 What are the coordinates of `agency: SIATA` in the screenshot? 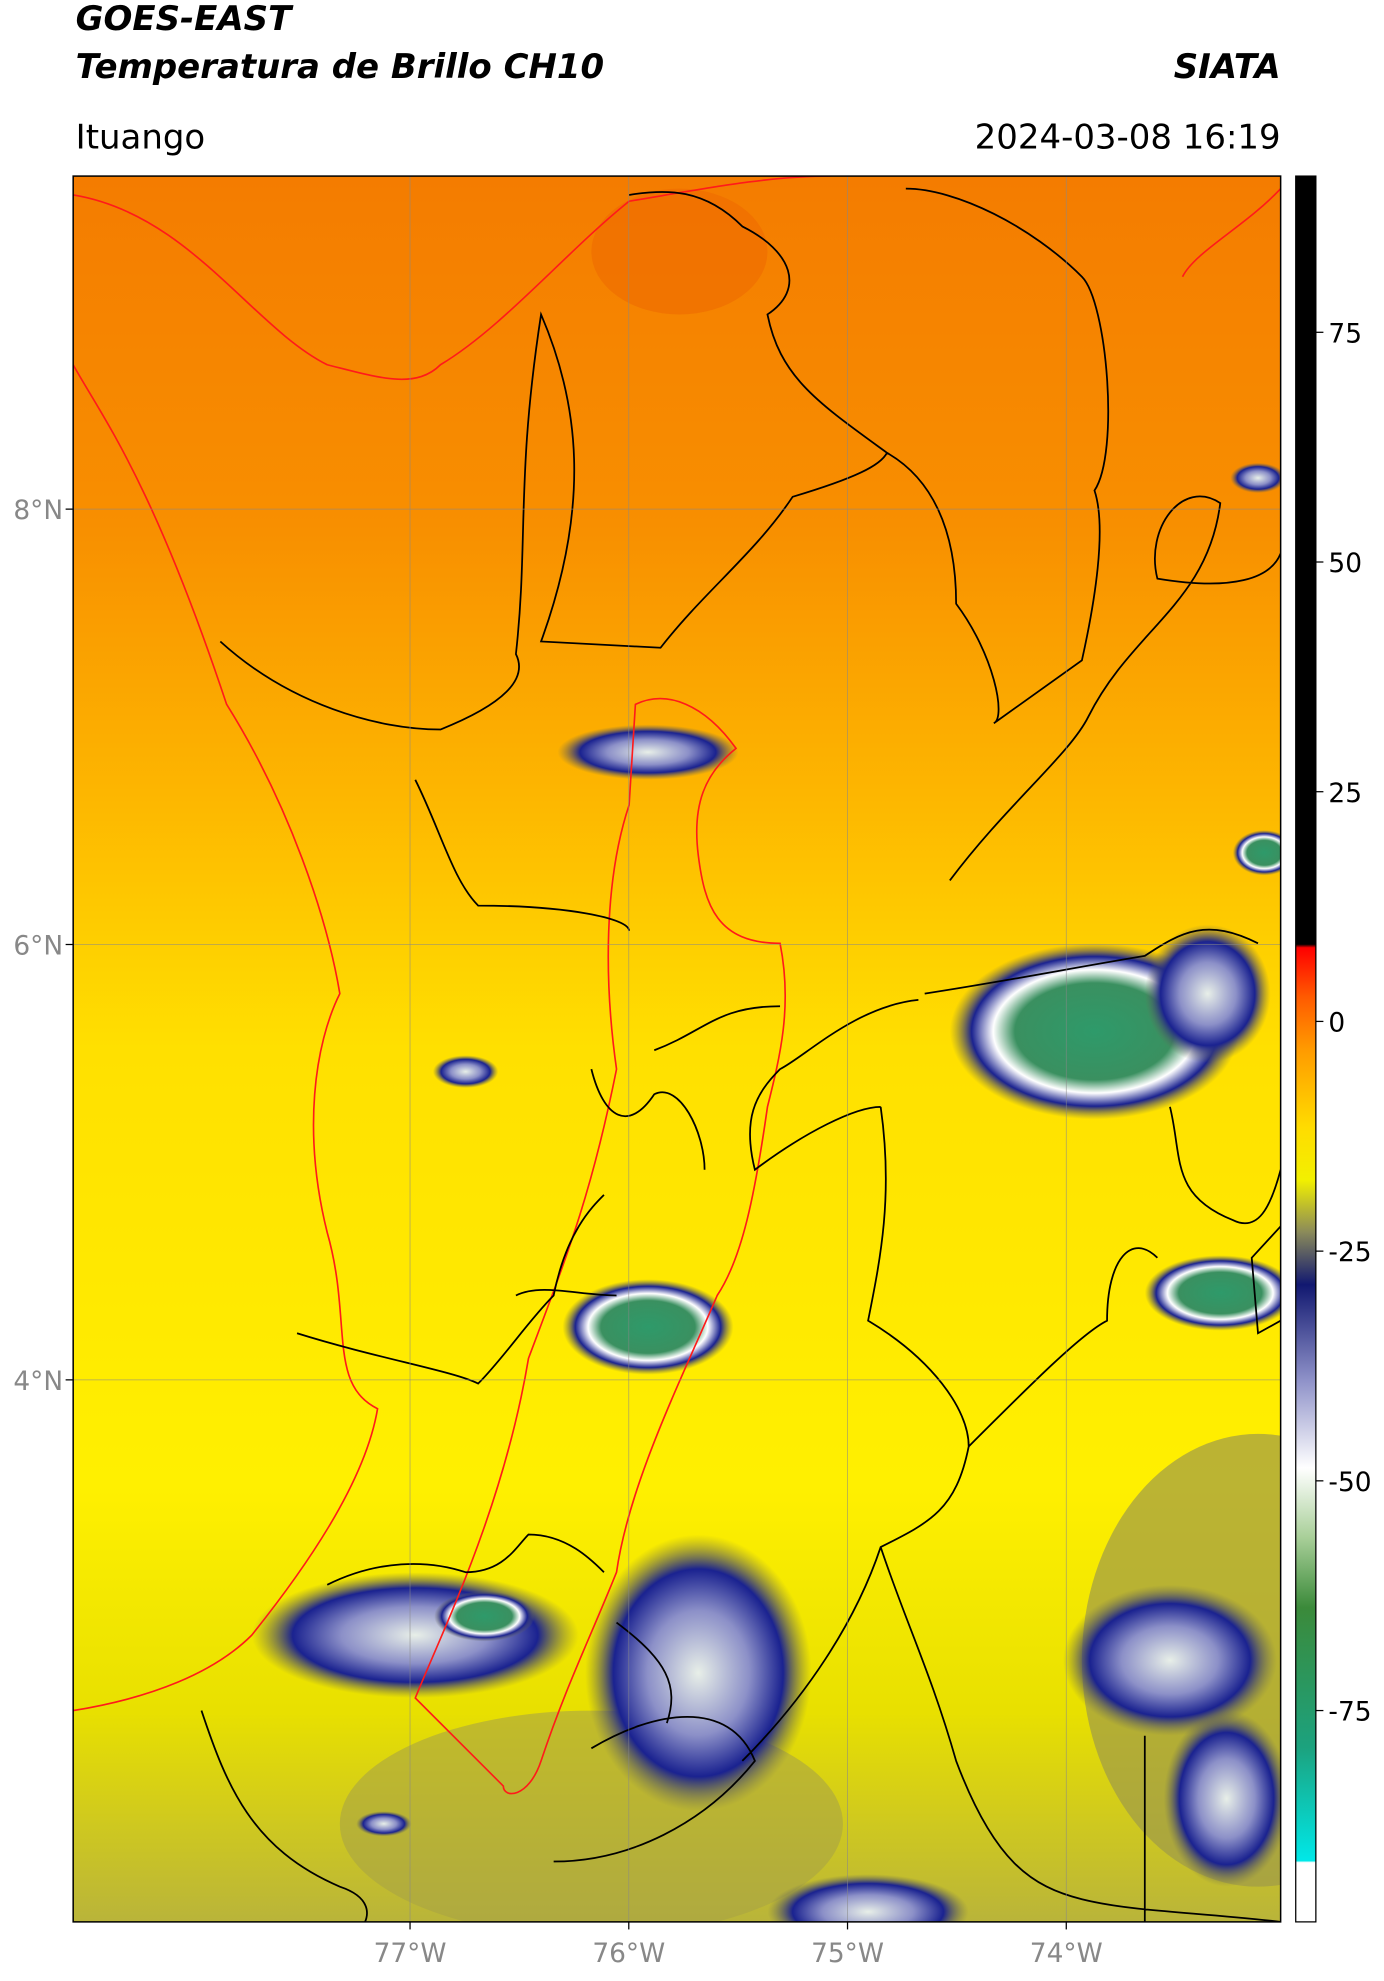 It's located at (1227, 67).